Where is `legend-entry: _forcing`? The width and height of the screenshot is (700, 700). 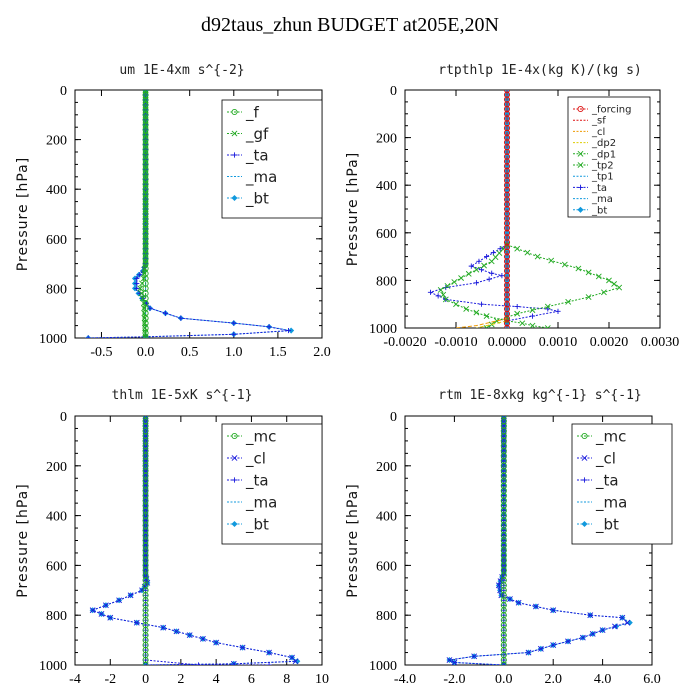 legend-entry: _forcing is located at coordinates (602, 110).